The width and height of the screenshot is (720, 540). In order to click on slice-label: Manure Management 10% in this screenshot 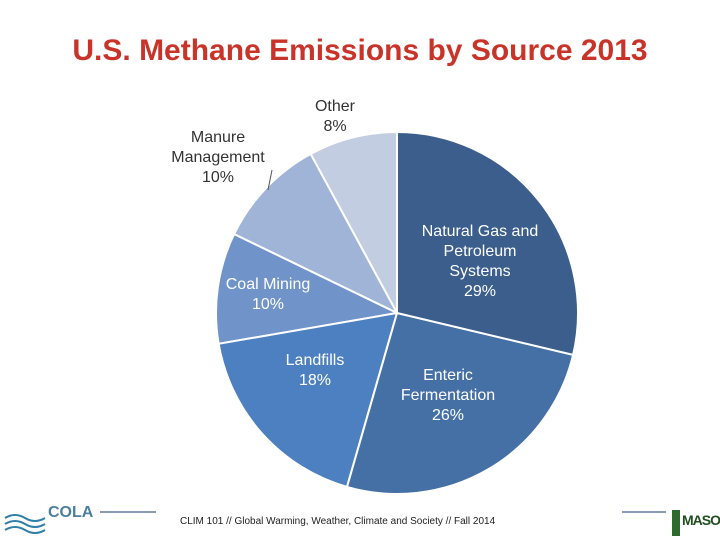, I will do `click(218, 158)`.